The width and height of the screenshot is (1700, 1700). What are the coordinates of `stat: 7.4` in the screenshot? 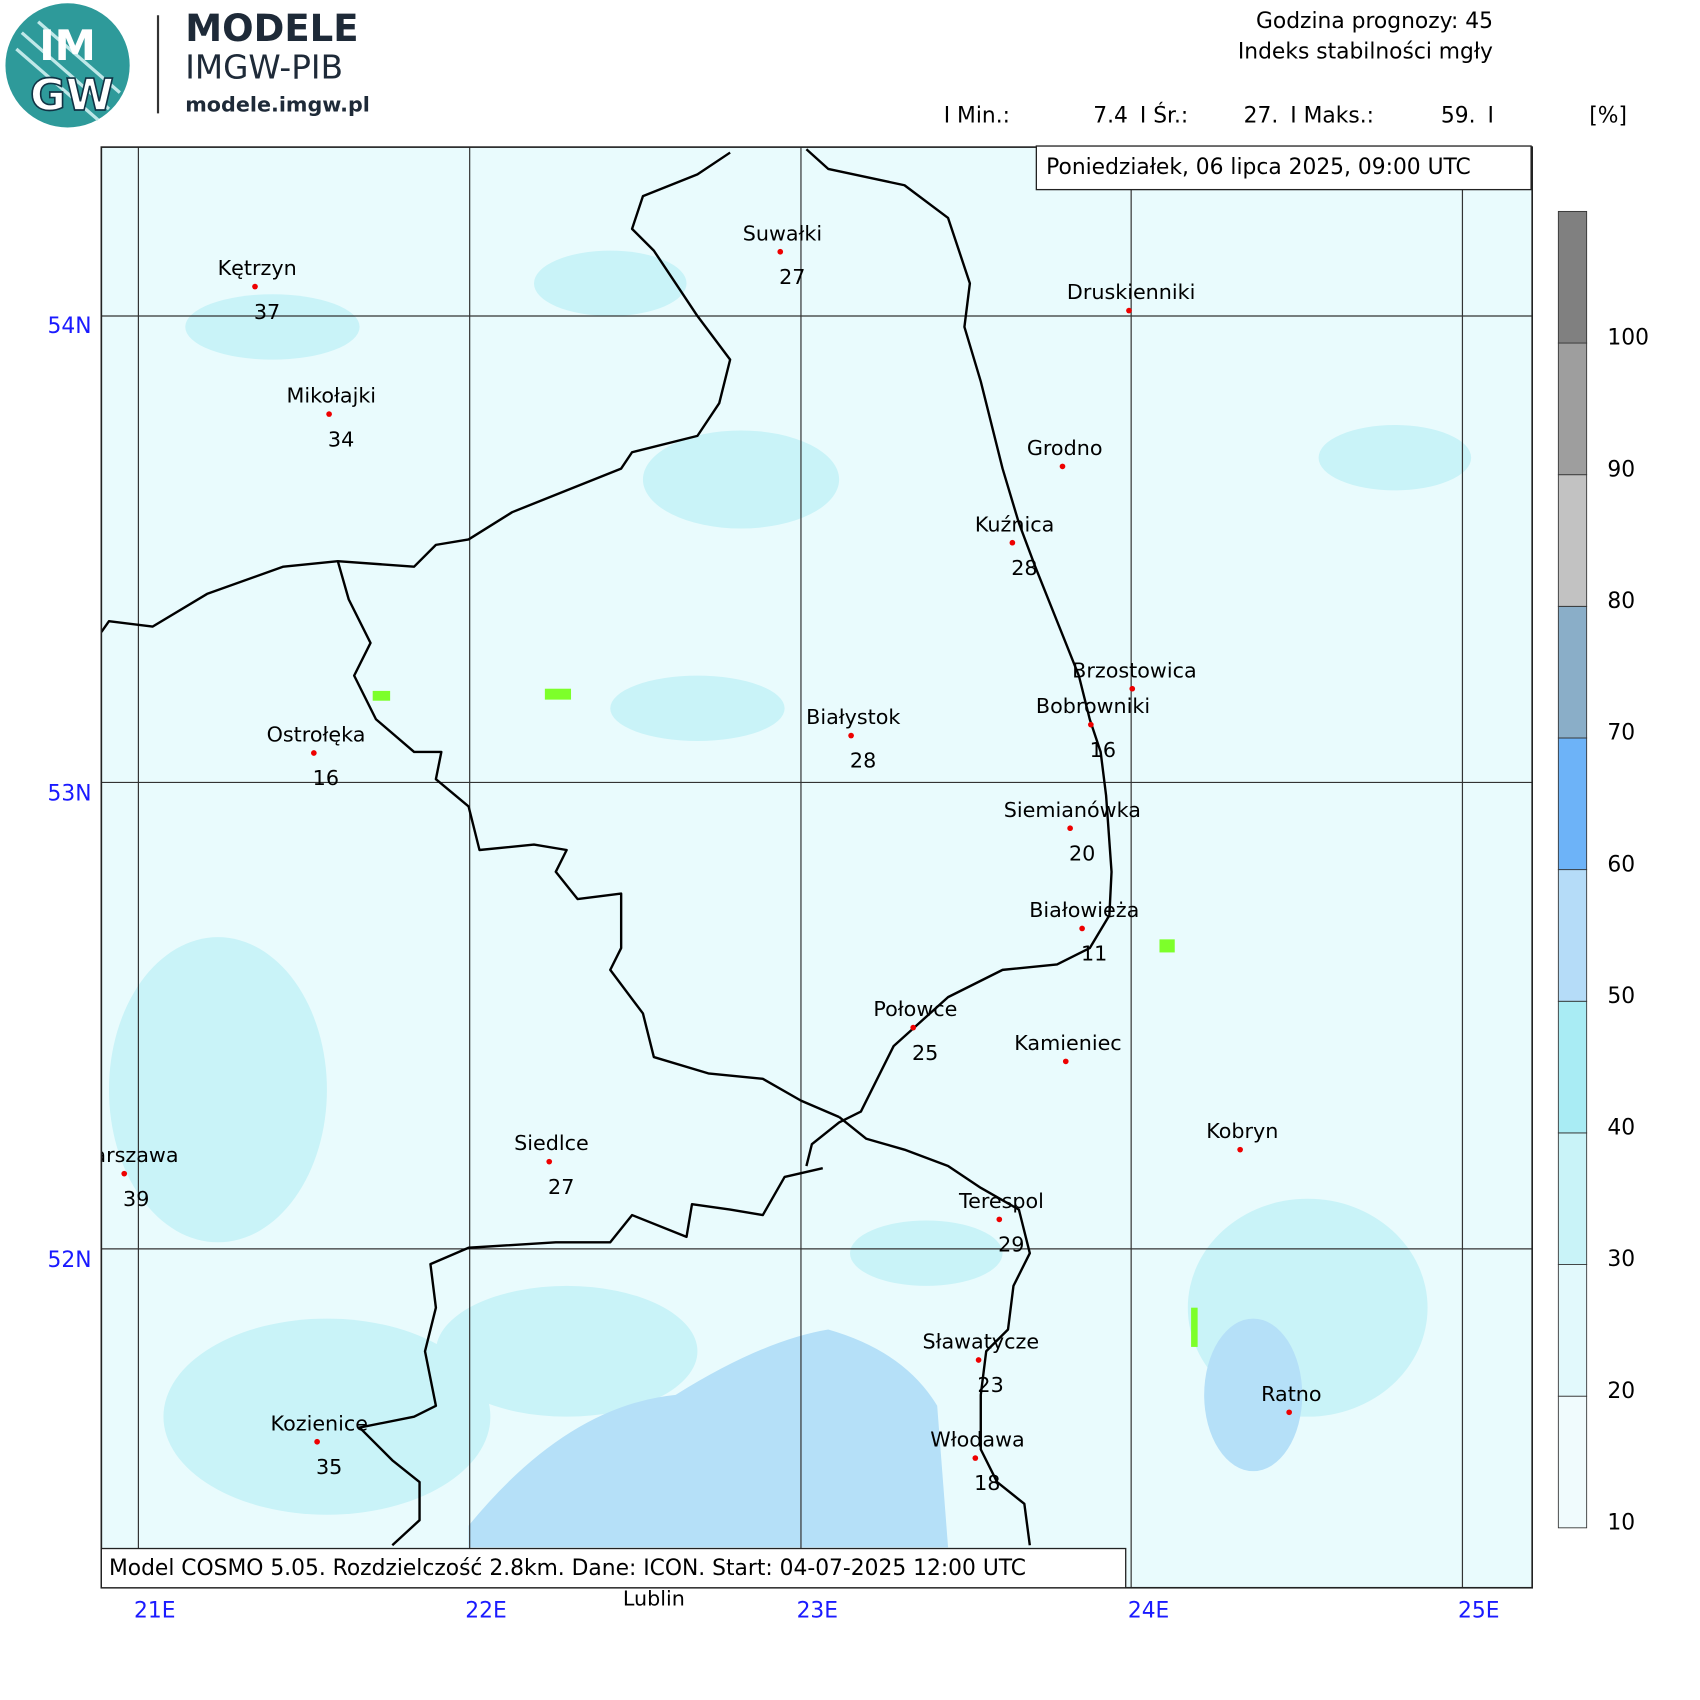 It's located at (1110, 116).